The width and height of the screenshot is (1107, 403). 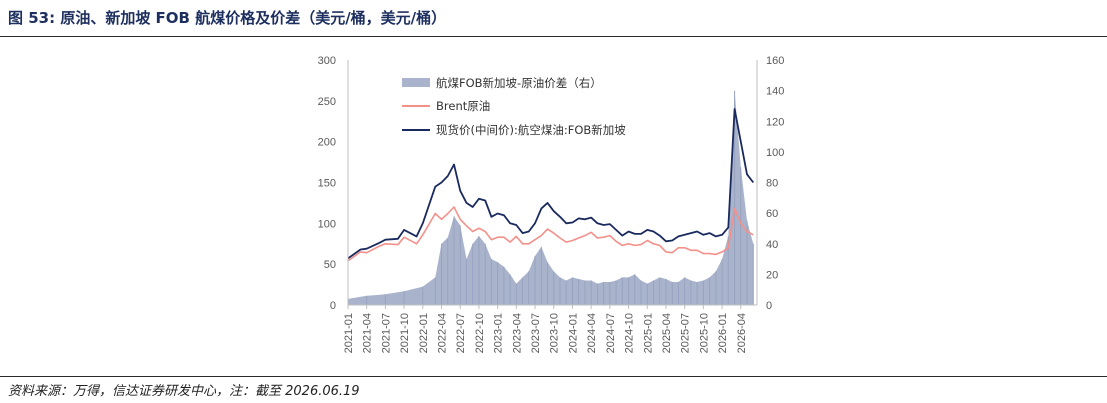 What do you see at coordinates (517, 333) in the screenshot?
I see `x-tick-label: 2023-04` at bounding box center [517, 333].